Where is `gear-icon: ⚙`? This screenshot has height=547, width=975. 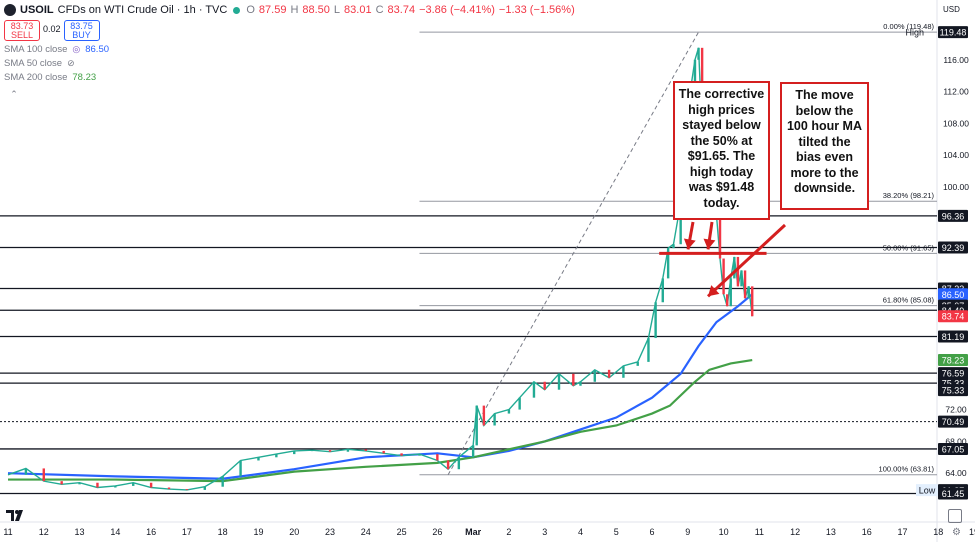
gear-icon: ⚙ is located at coordinates (956, 532).